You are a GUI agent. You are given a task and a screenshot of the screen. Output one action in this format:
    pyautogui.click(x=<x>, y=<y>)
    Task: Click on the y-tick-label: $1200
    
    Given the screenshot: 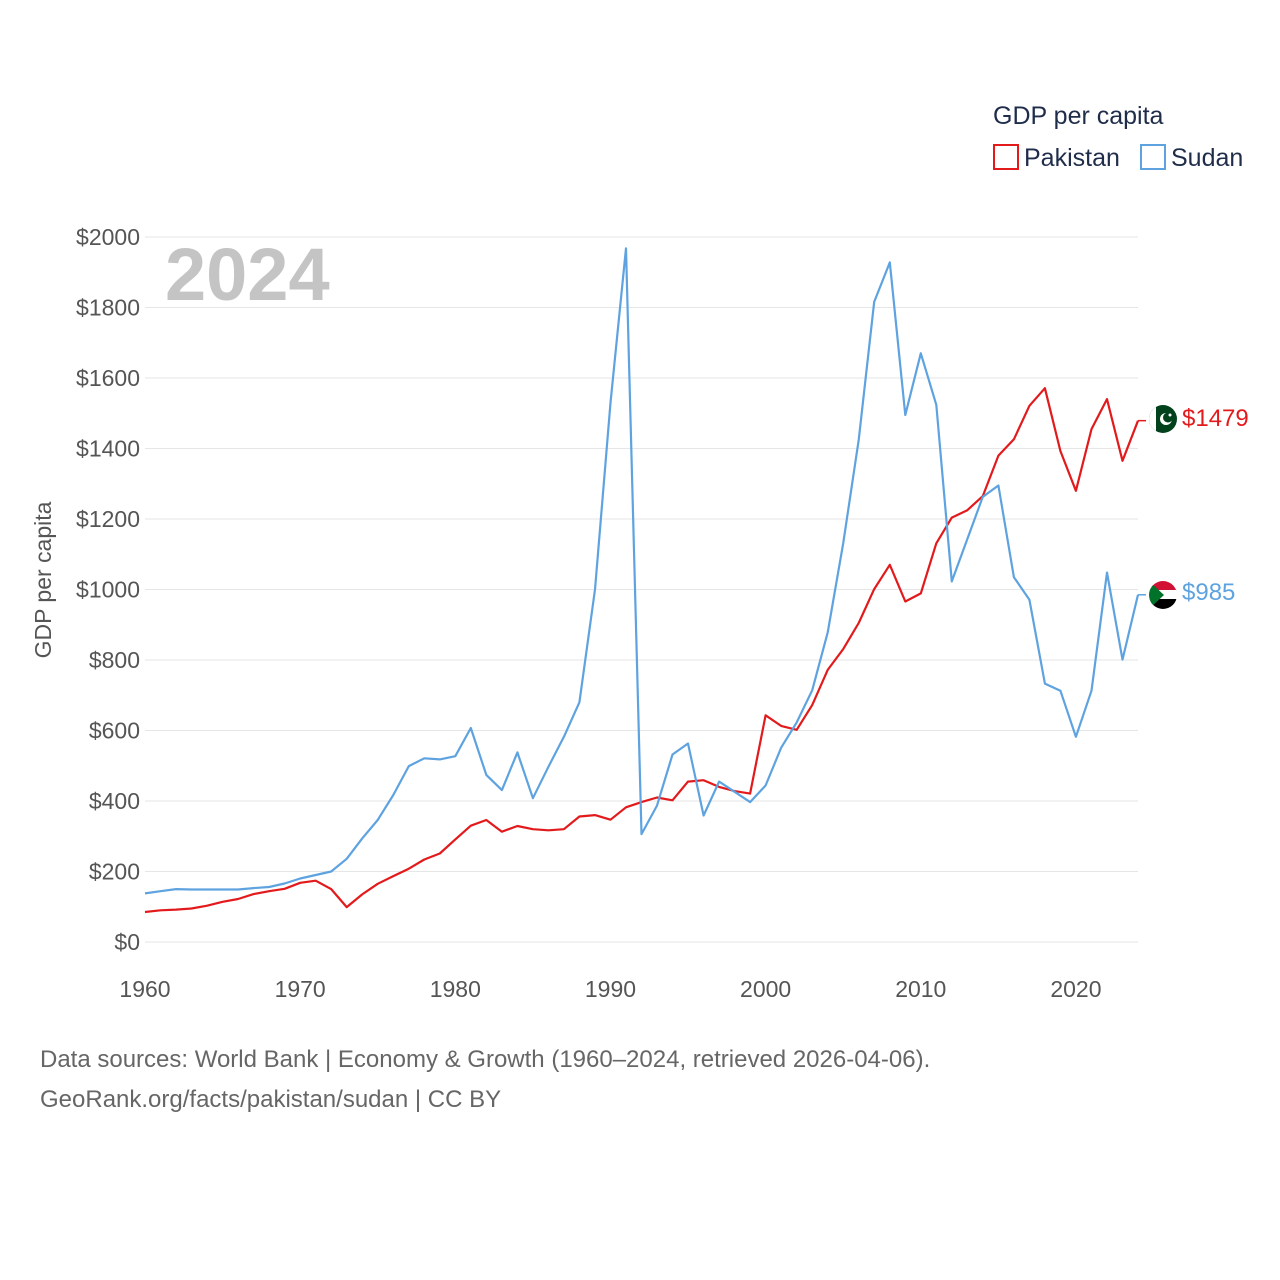 What is the action you would take?
    pyautogui.click(x=108, y=519)
    